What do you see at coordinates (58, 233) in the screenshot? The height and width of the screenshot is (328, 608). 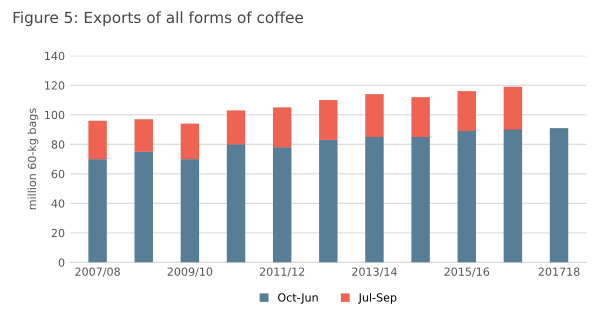 I see `y-tick-label: 20` at bounding box center [58, 233].